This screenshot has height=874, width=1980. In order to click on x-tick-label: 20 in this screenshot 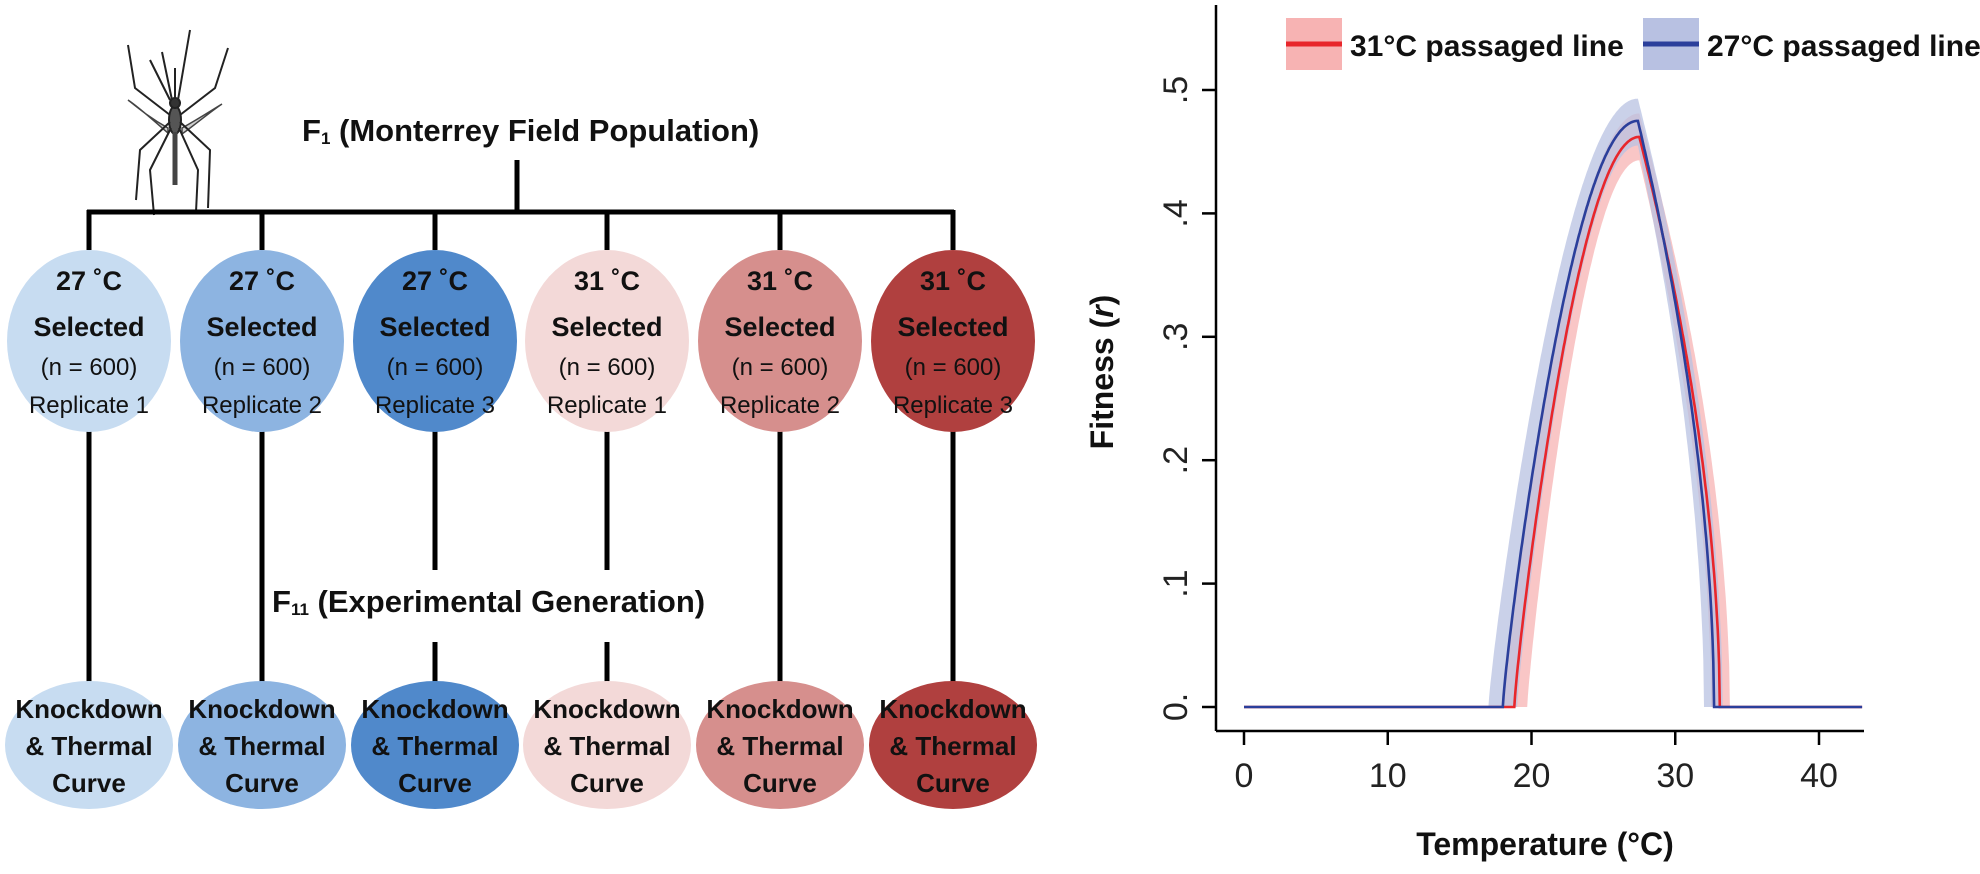, I will do `click(1532, 776)`.